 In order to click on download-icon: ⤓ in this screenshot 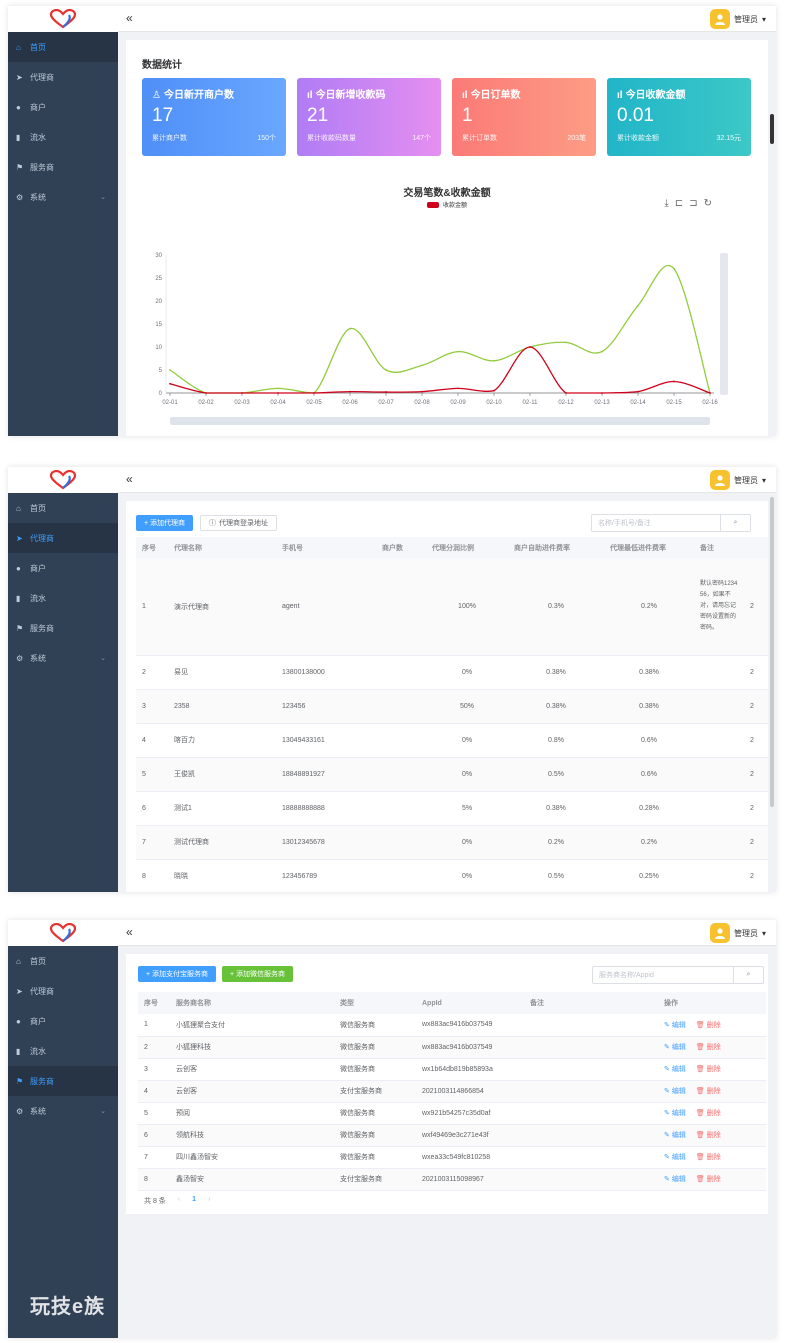, I will do `click(666, 203)`.